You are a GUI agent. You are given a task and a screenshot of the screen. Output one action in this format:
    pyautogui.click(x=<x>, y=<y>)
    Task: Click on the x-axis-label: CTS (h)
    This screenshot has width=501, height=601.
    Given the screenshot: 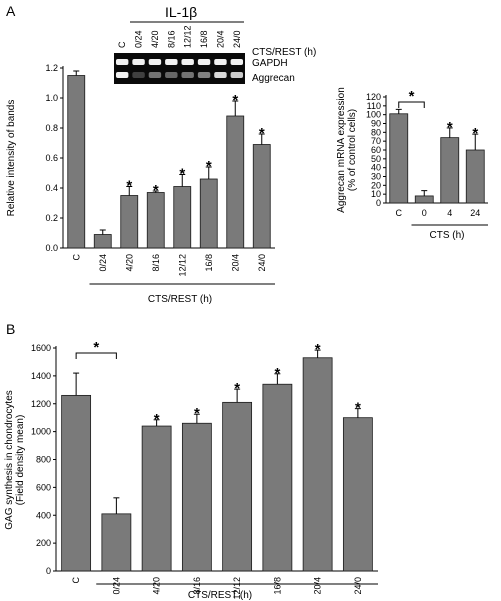 What is the action you would take?
    pyautogui.click(x=447, y=235)
    